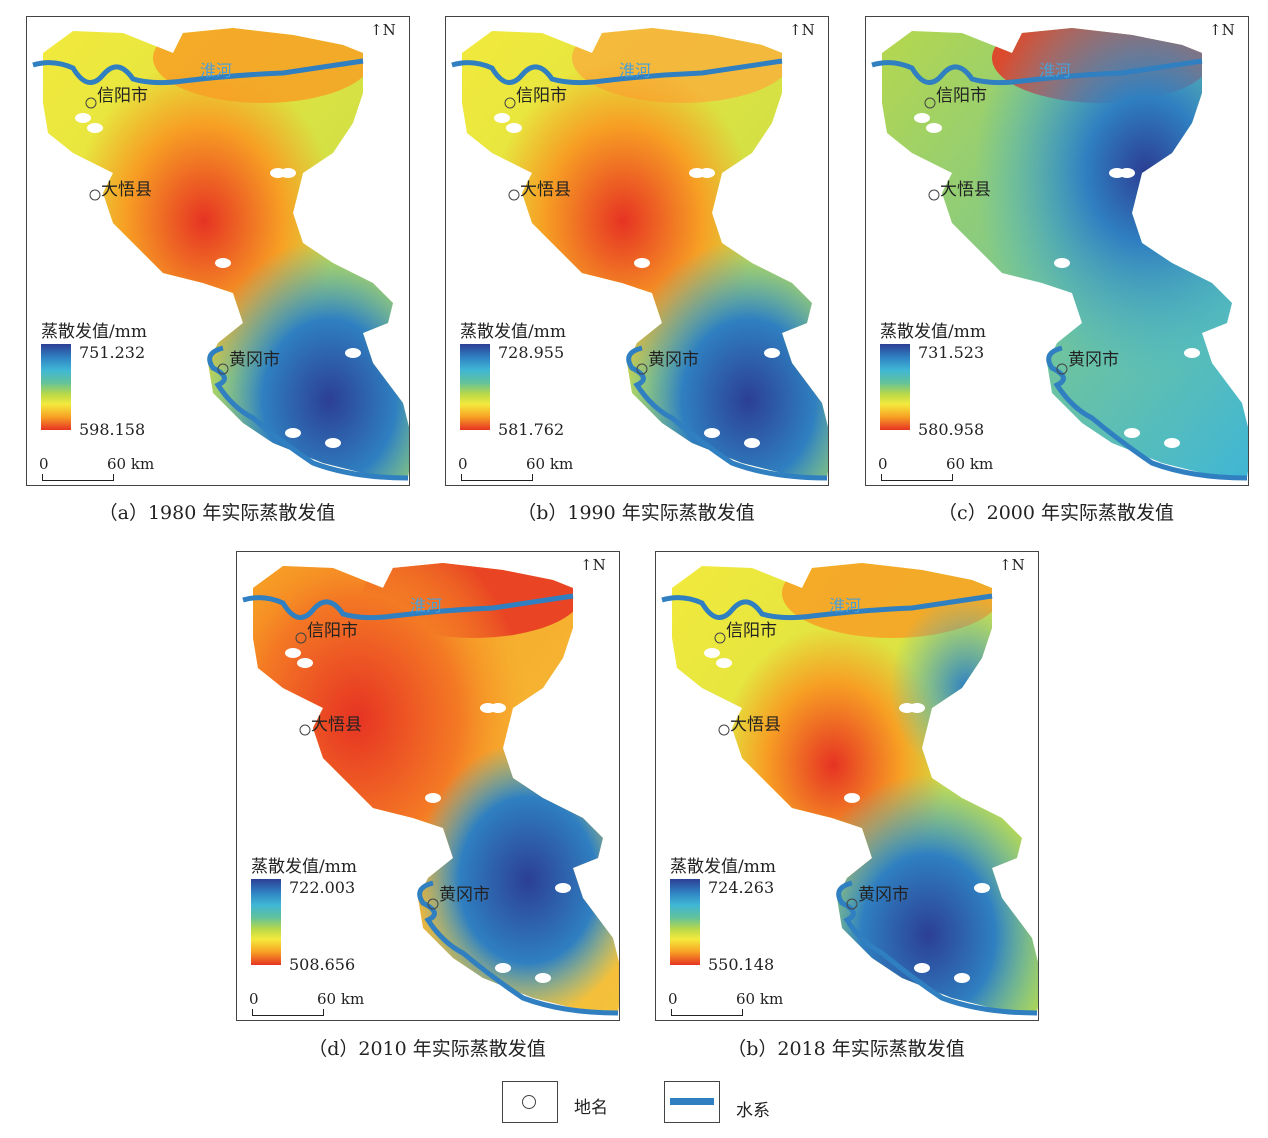 The height and width of the screenshot is (1138, 1268). Describe the element at coordinates (849, 789) in the screenshot. I see `region-map-e` at that location.